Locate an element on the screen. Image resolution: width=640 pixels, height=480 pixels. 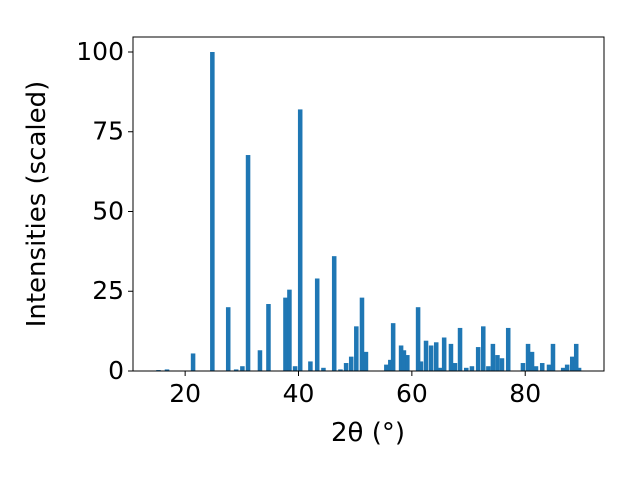
x-tick-label: 20 is located at coordinates (185, 393).